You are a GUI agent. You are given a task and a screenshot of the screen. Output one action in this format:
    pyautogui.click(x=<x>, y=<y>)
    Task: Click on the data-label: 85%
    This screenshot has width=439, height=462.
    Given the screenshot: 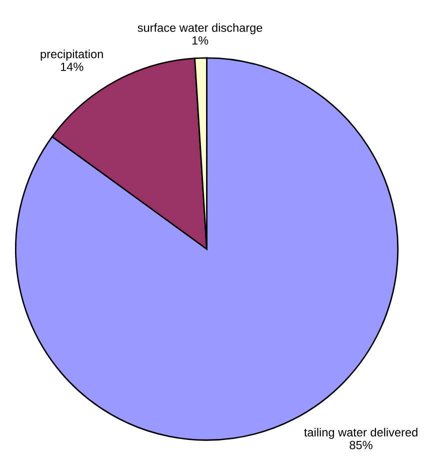 What is the action you would take?
    pyautogui.click(x=361, y=445)
    